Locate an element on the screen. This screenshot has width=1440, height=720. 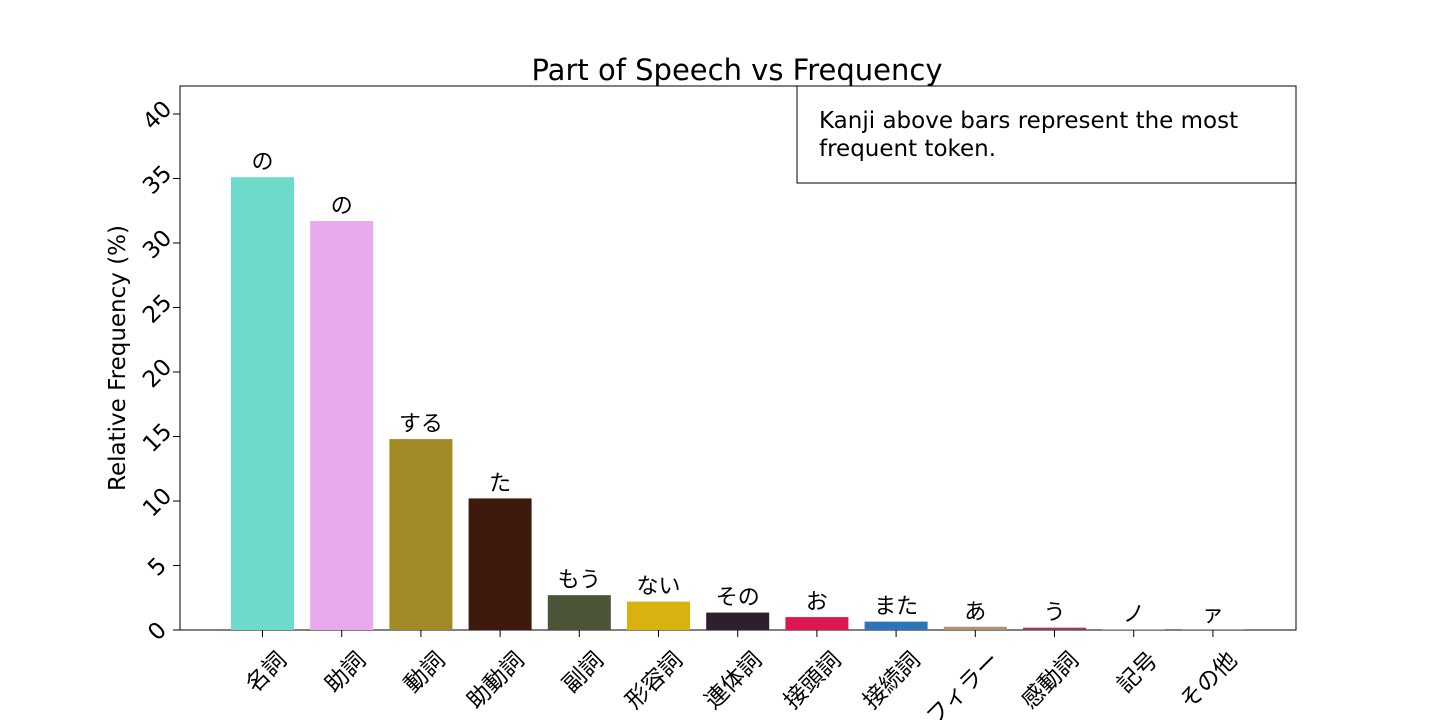
y-tick-label: 40 is located at coordinates (157, 115).